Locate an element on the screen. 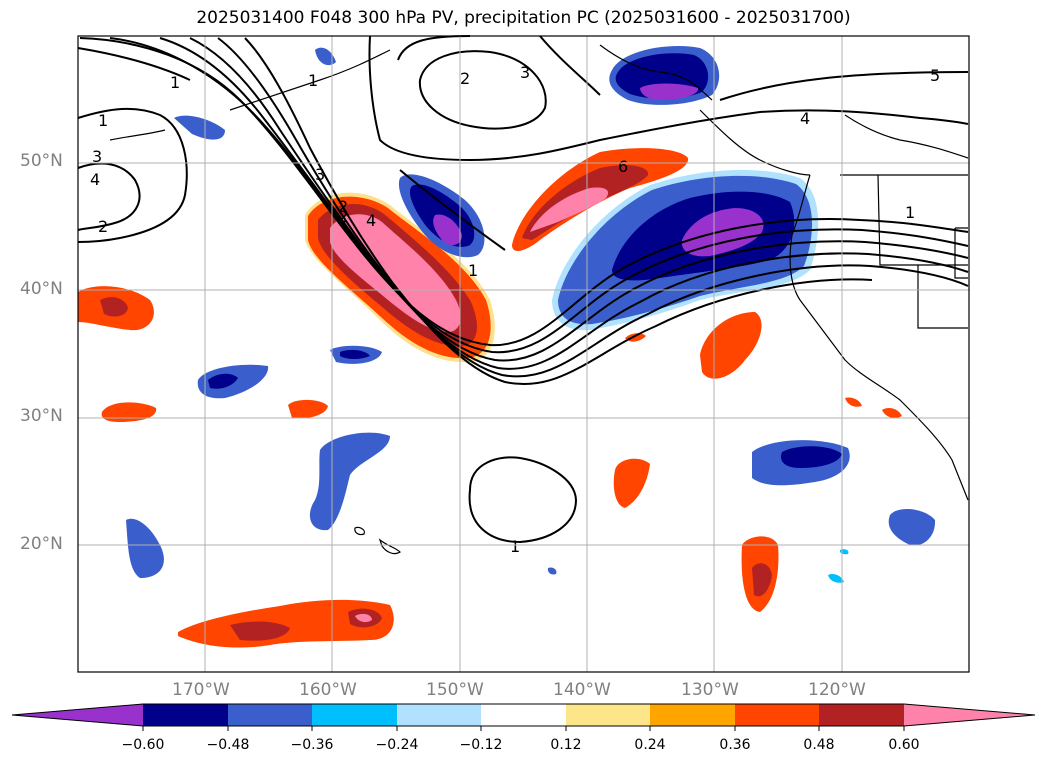 The image size is (1047, 765). colorbar-tick-label: 0.12 is located at coordinates (566, 745).